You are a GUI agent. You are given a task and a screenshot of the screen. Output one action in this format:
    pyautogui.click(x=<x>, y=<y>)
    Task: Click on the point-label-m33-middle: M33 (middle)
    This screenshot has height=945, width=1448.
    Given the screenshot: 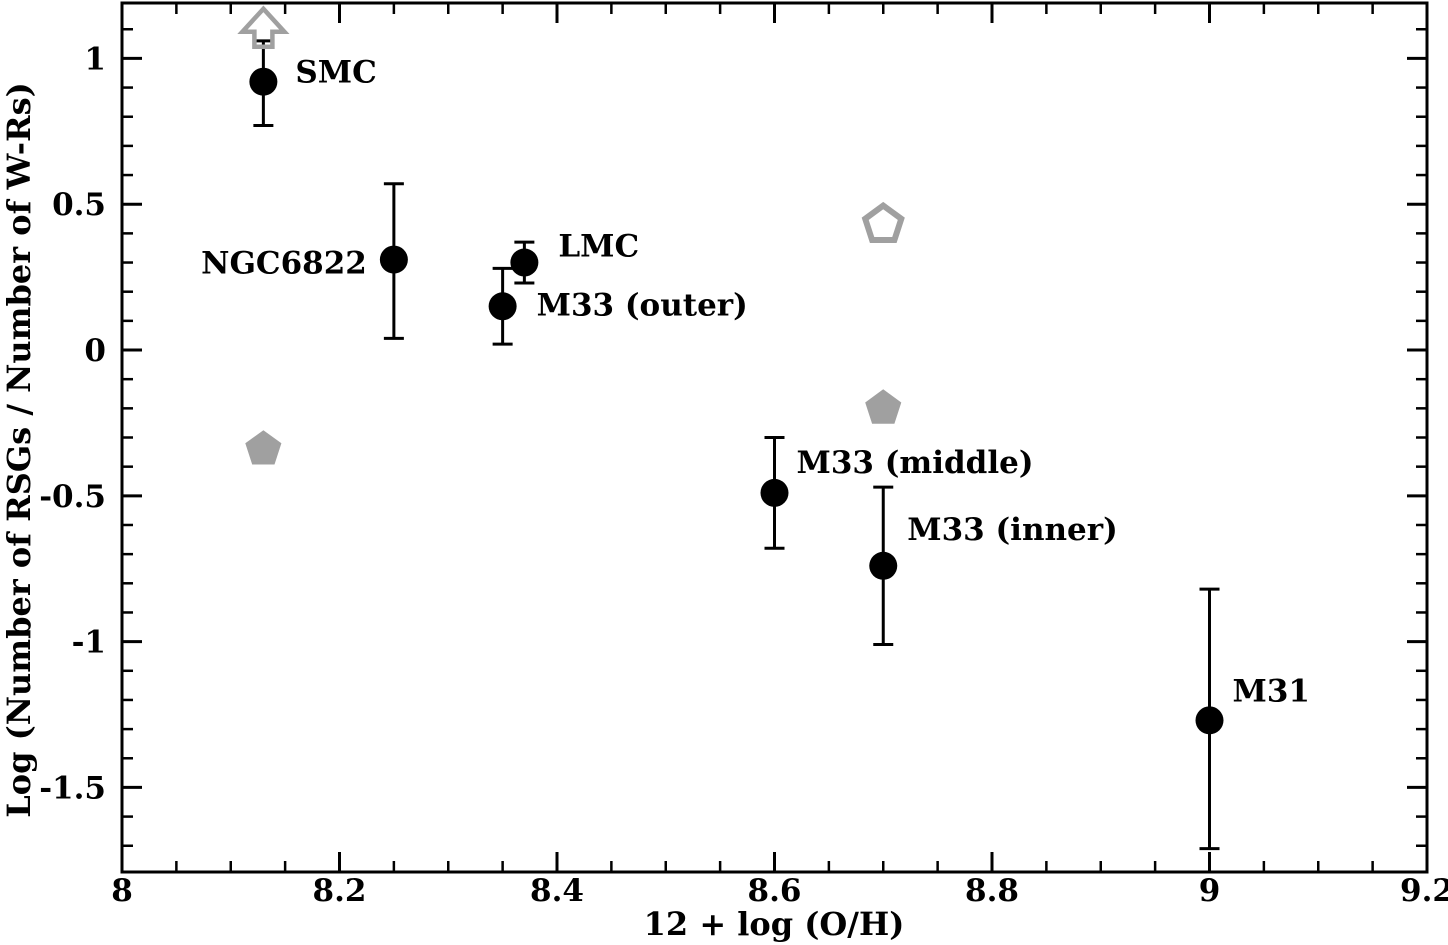 What is the action you would take?
    pyautogui.click(x=915, y=463)
    